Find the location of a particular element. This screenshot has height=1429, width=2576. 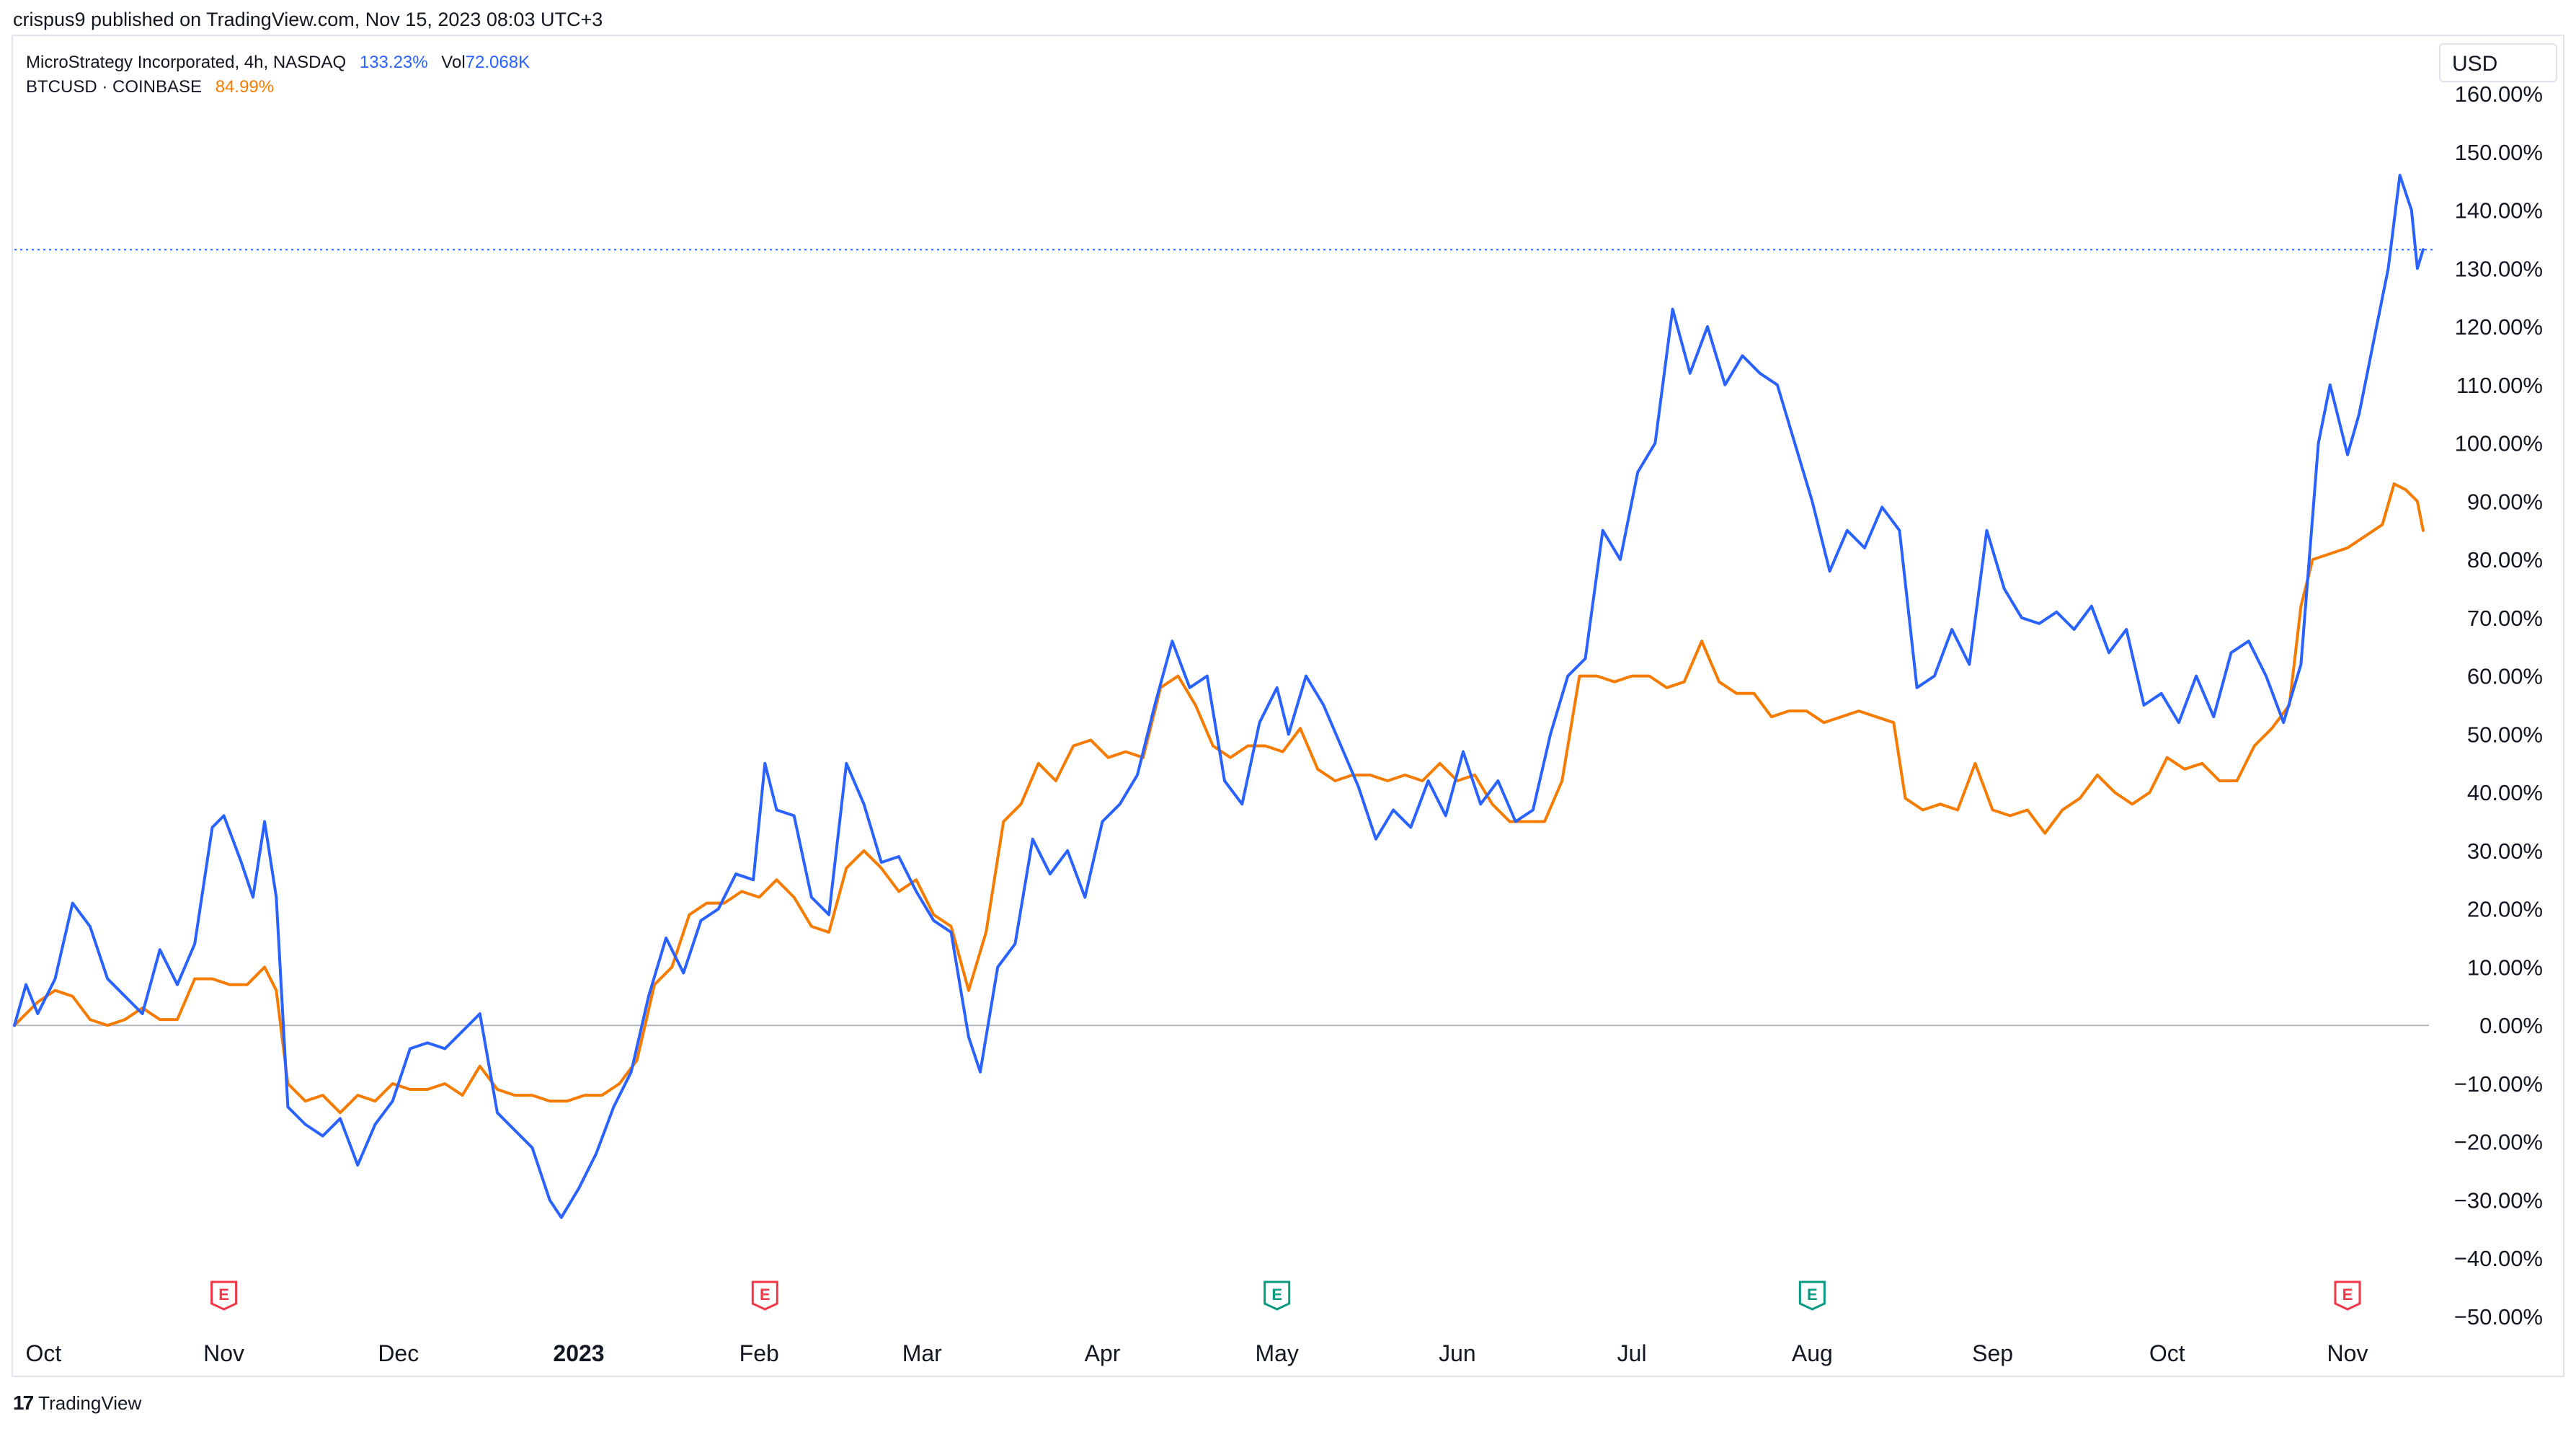

y-tick-label: 30.00% is located at coordinates (2505, 851).